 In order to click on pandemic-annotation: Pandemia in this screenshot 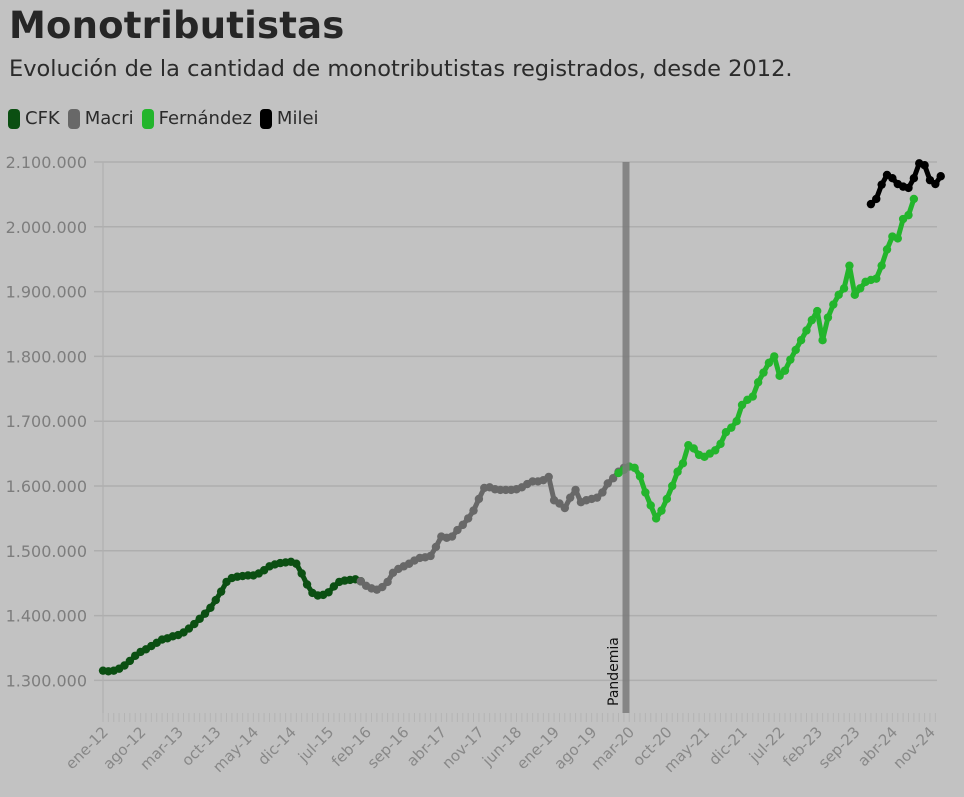, I will do `click(618, 437)`.